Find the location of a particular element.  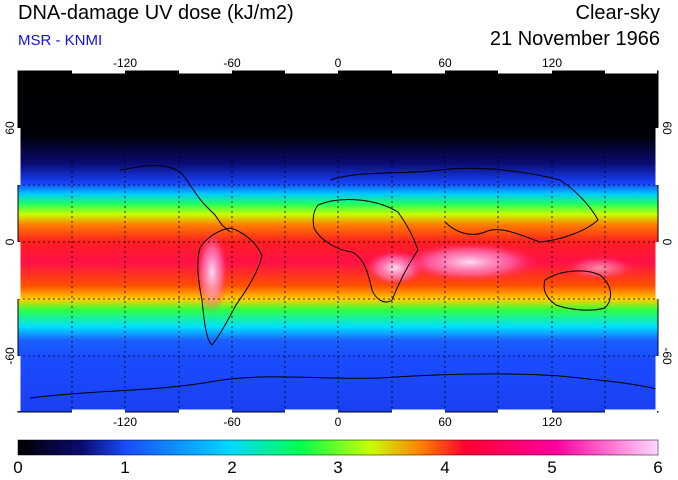

map-title: DNA-damage UV dose (kJ/m2) is located at coordinates (156, 13).